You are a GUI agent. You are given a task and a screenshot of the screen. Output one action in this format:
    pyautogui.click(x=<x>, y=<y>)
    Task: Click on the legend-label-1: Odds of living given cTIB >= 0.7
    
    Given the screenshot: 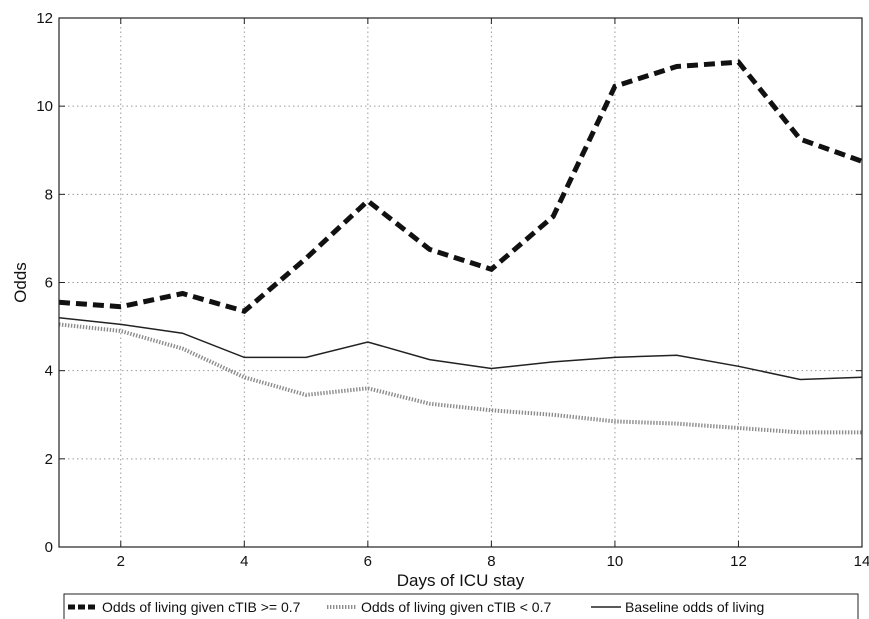 What is the action you would take?
    pyautogui.click(x=201, y=607)
    